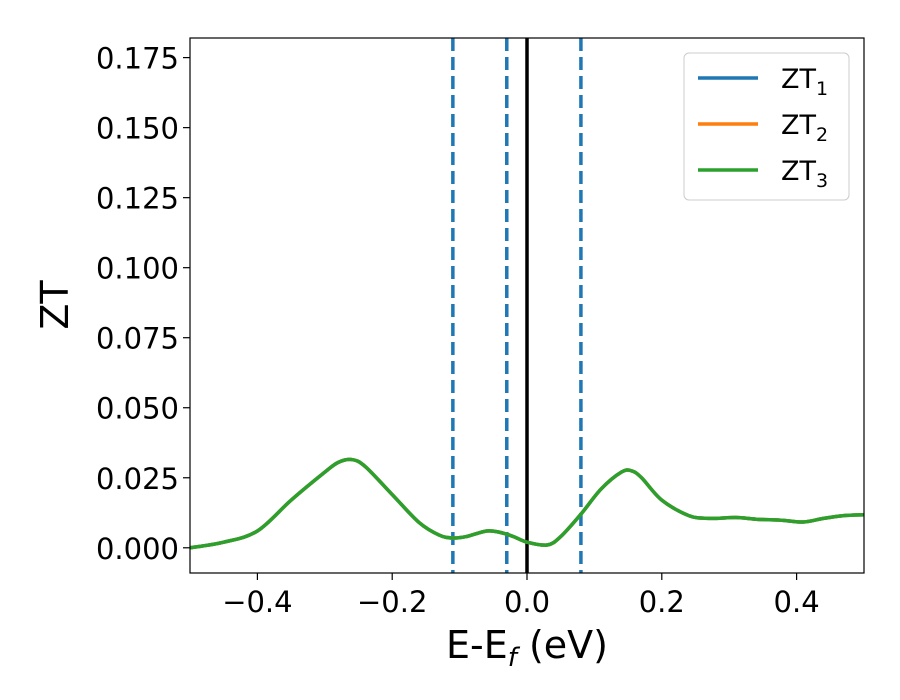 The height and width of the screenshot is (700, 900). I want to click on y-axis-ticks: 0.000 0.025 0.050 0.075 0.100 0.125 0.150 0.175, so click(143, 304).